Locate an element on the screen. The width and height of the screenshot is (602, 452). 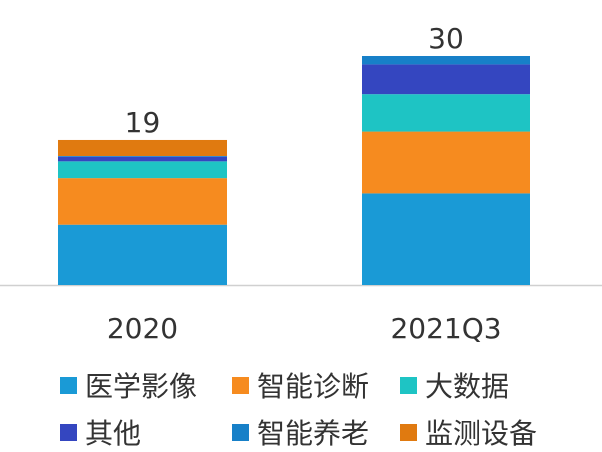
legend-item: 大数据 is located at coordinates (454, 385).